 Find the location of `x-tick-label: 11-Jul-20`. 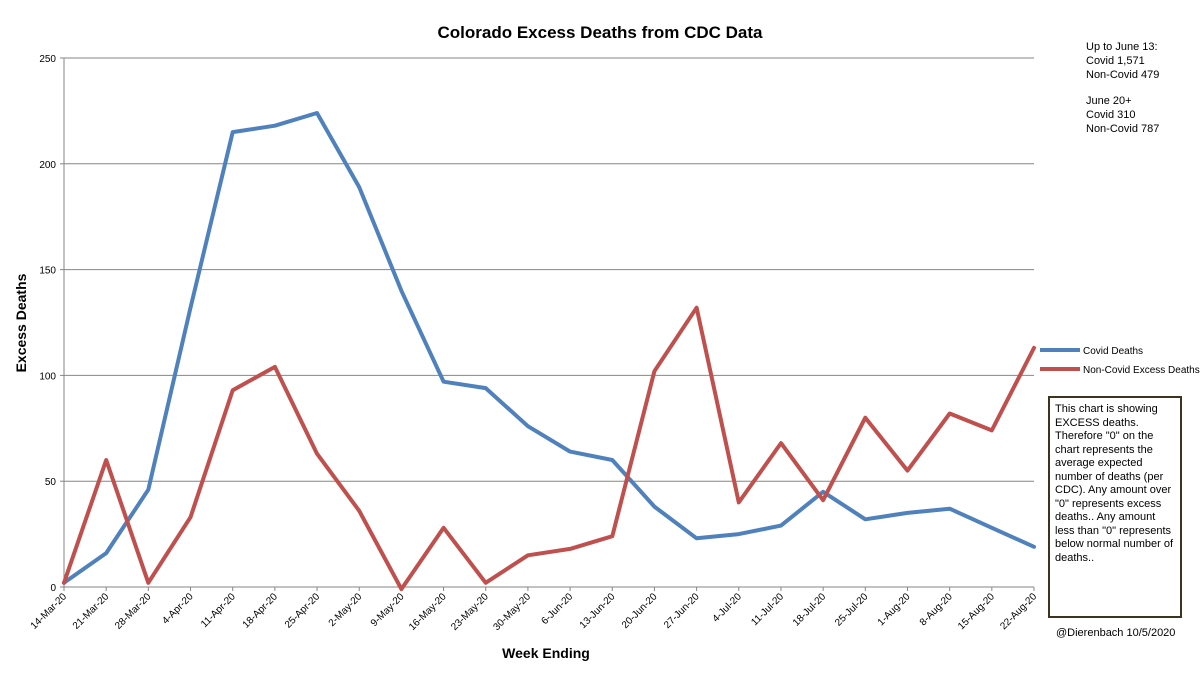

x-tick-label: 11-Jul-20 is located at coordinates (767, 609).